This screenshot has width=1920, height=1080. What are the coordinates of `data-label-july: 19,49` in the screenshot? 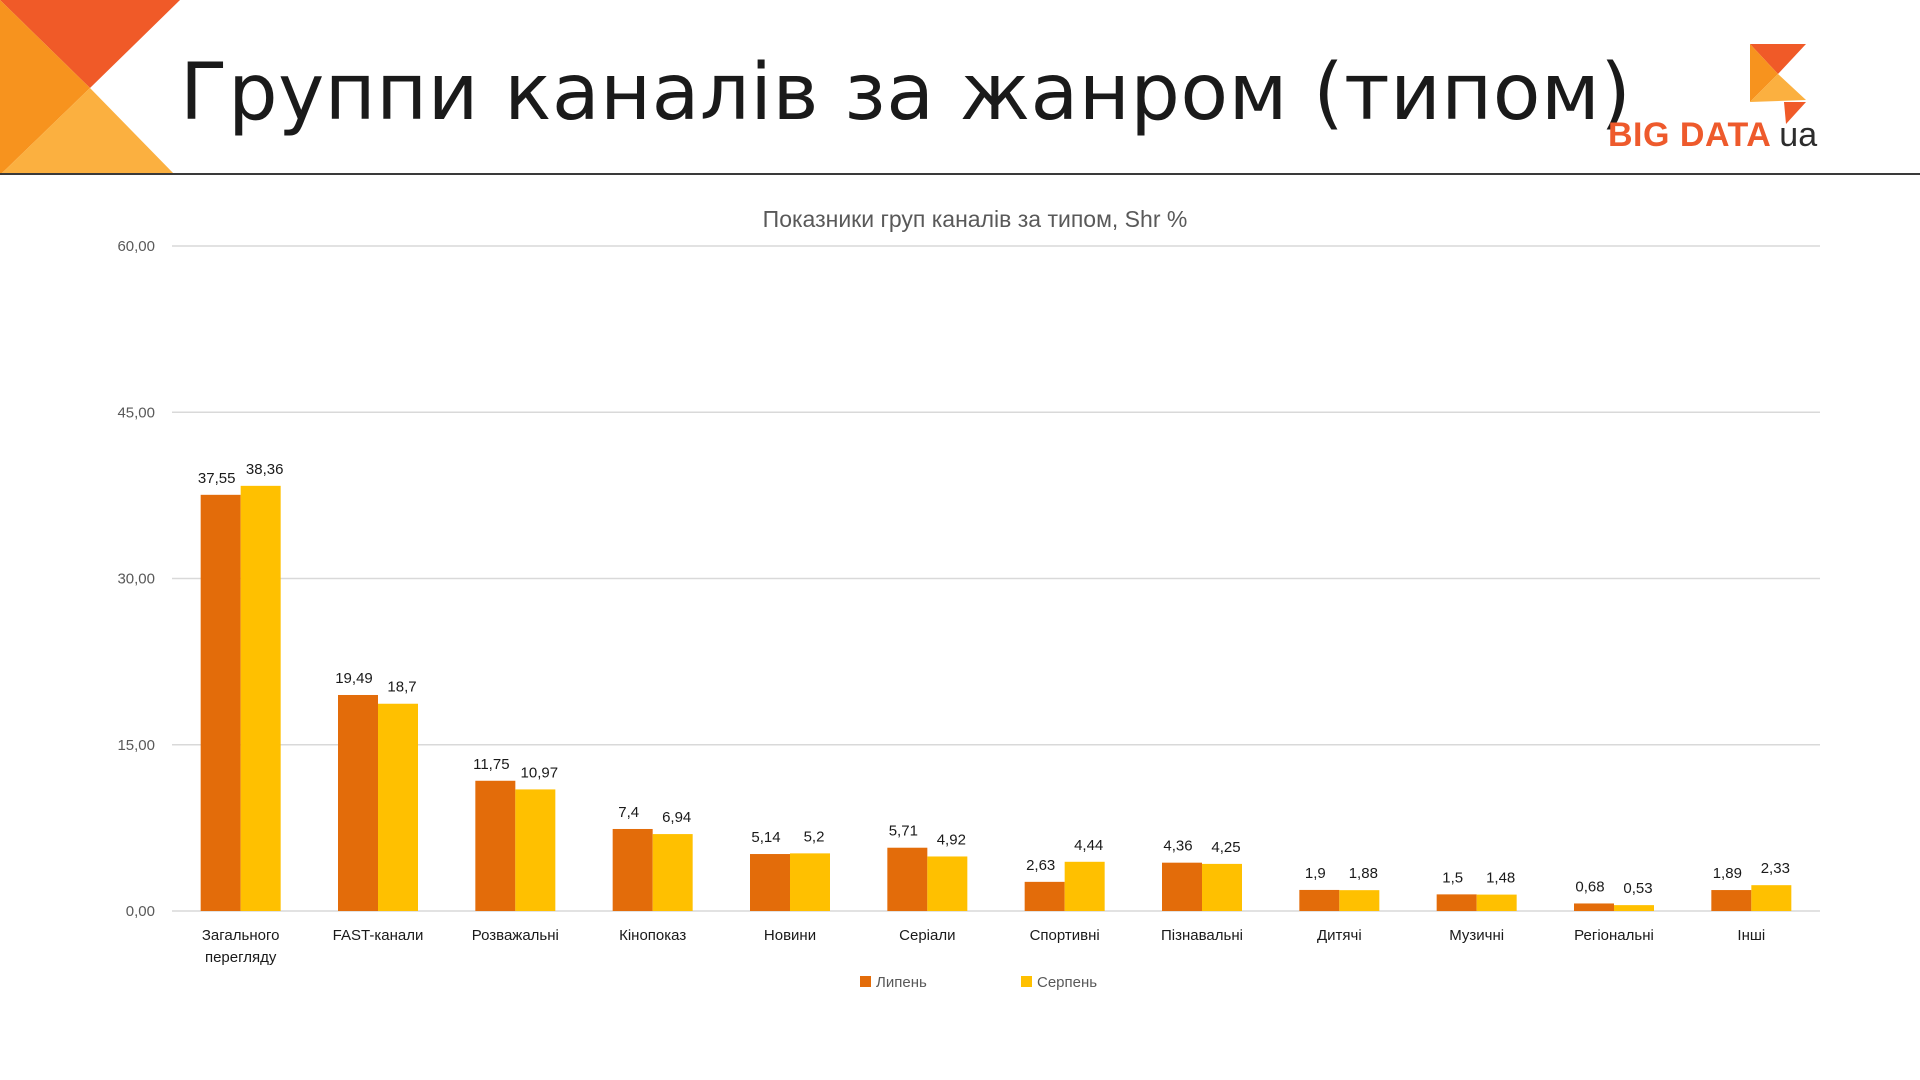 It's located at (354, 678).